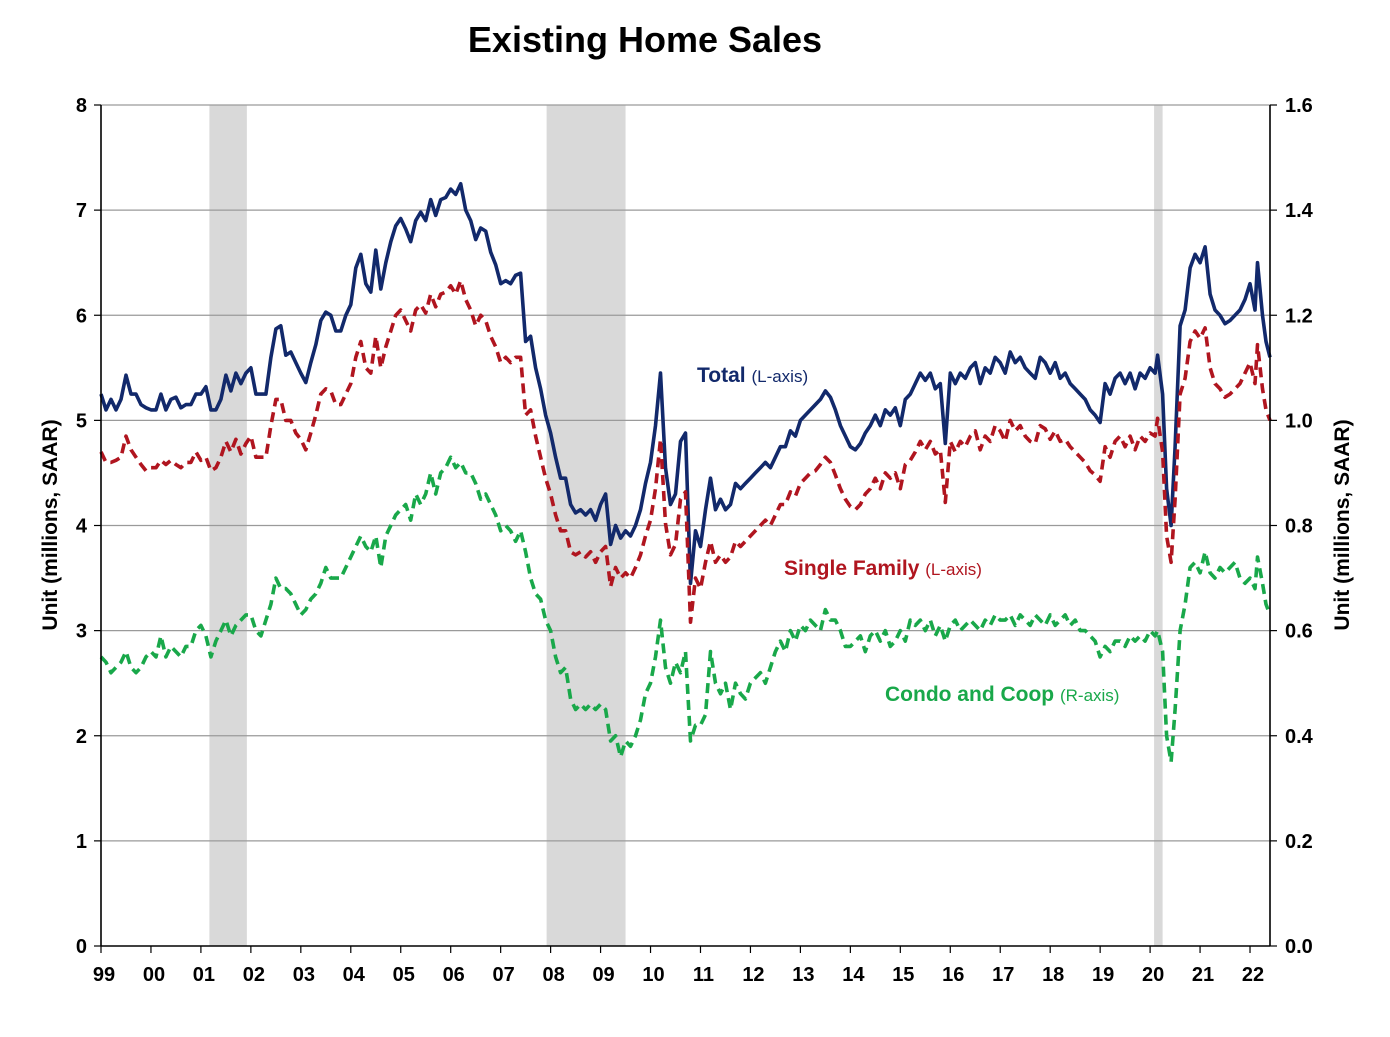 This screenshot has width=1390, height=1037. Describe the element at coordinates (81, 421) in the screenshot. I see `y-tick-label-left: 5` at that location.